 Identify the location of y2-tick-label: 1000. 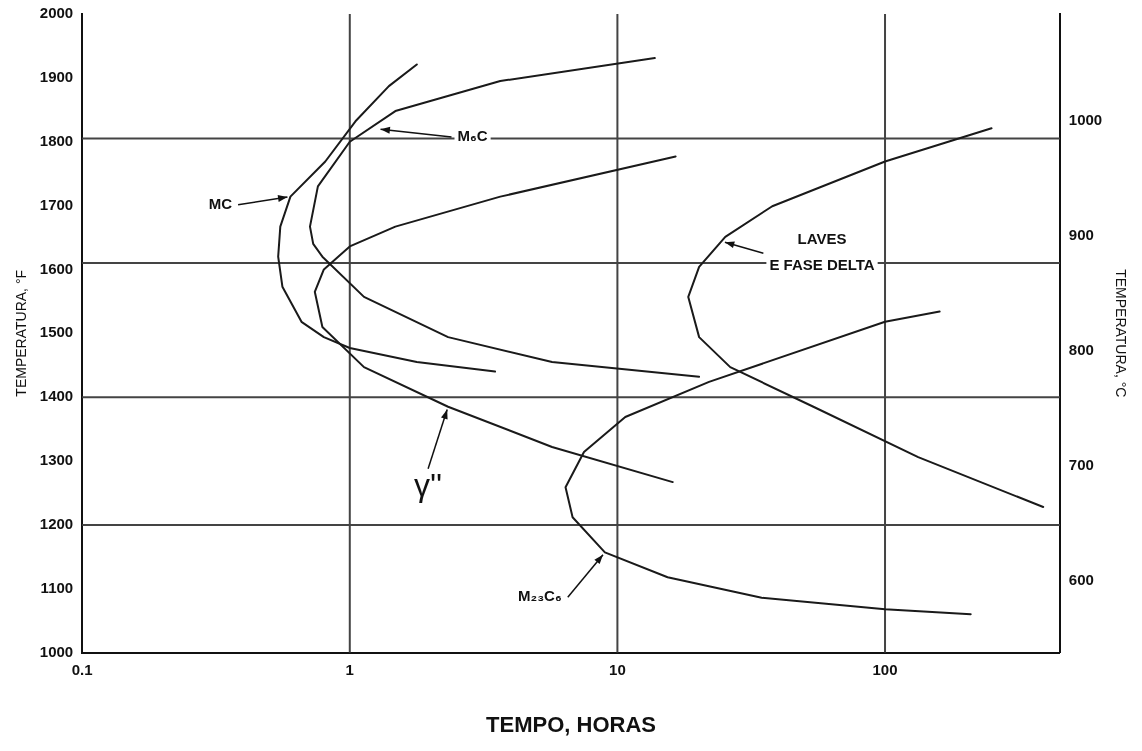
(1085, 120).